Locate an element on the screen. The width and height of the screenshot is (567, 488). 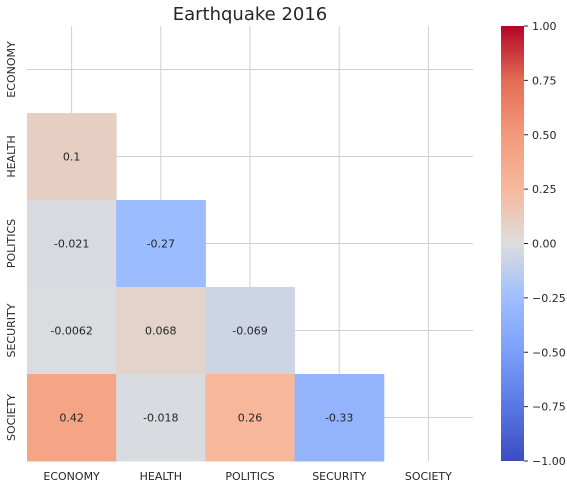
cell-value-label: 0.42 is located at coordinates (71, 418).